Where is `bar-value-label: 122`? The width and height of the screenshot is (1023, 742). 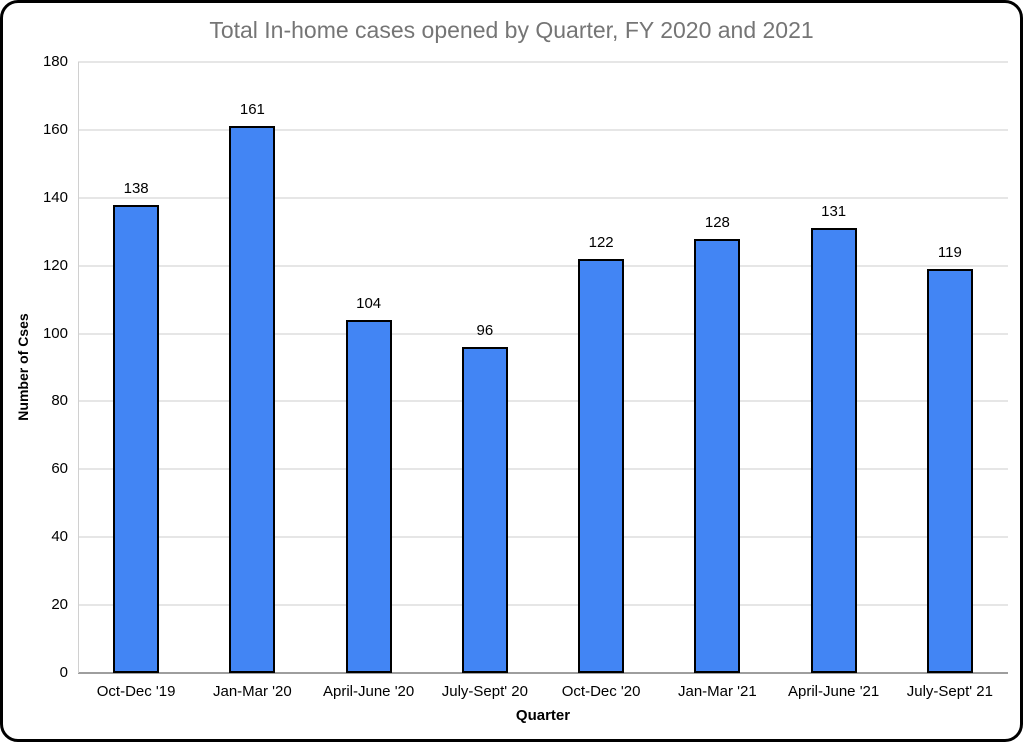 bar-value-label: 122 is located at coordinates (601, 242).